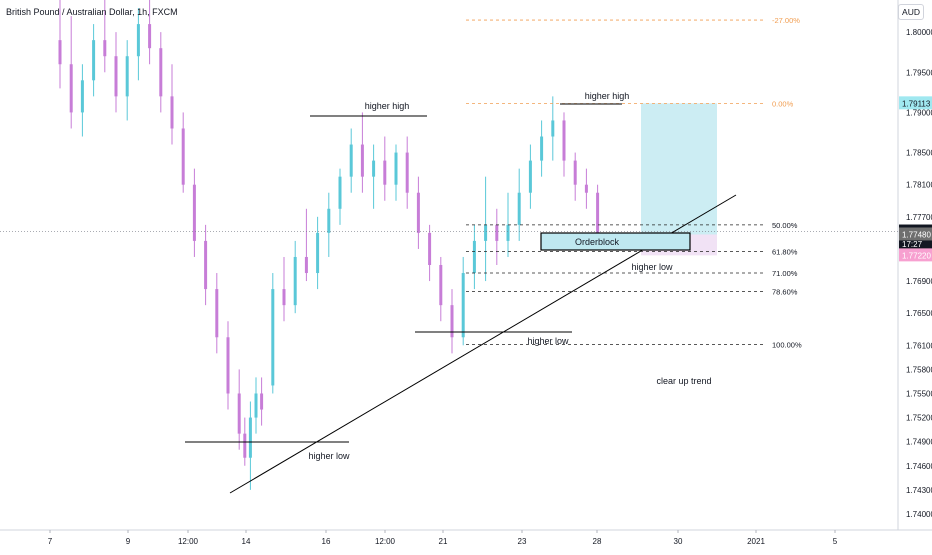 Image resolution: width=932 pixels, height=555 pixels. Describe the element at coordinates (785, 292) in the screenshot. I see `fib-level-label: 78.60%` at that location.